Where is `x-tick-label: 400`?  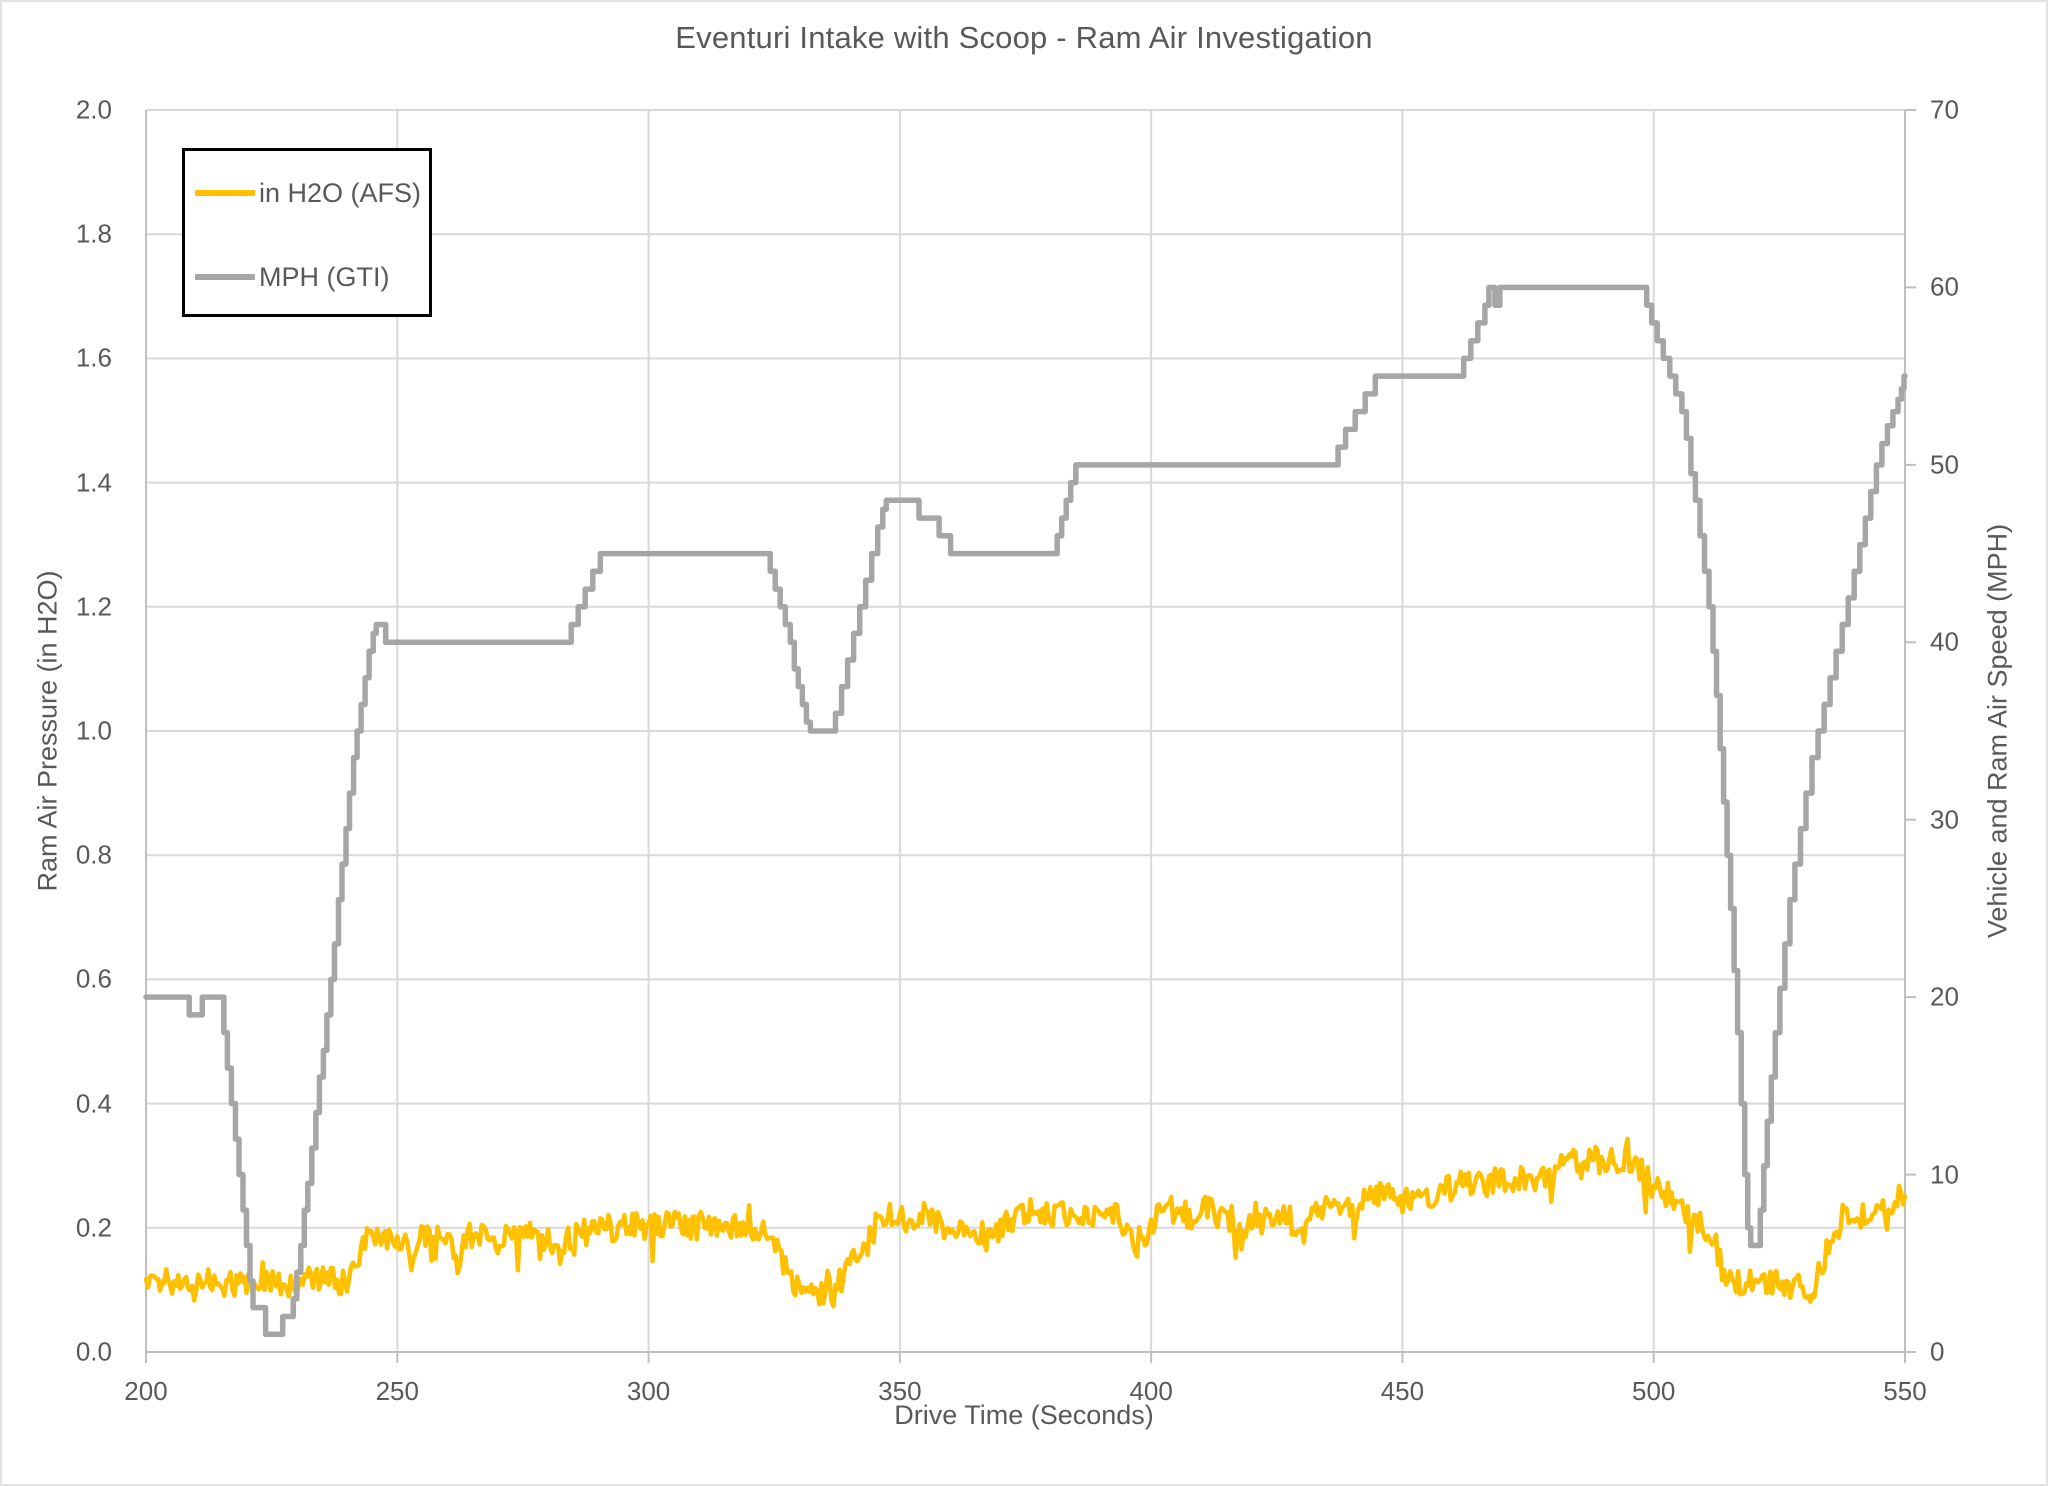
x-tick-label: 400 is located at coordinates (1151, 1391).